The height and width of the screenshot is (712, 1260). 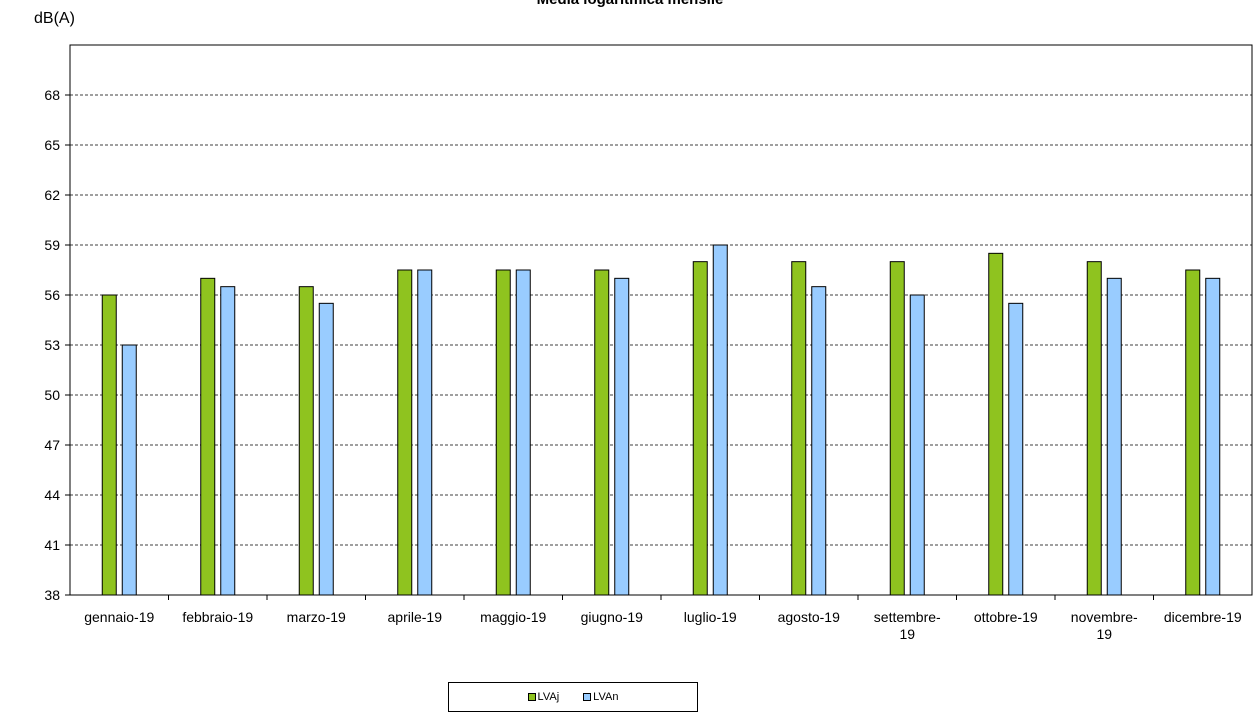 What do you see at coordinates (52, 145) in the screenshot?
I see `y-tick-label: 65` at bounding box center [52, 145].